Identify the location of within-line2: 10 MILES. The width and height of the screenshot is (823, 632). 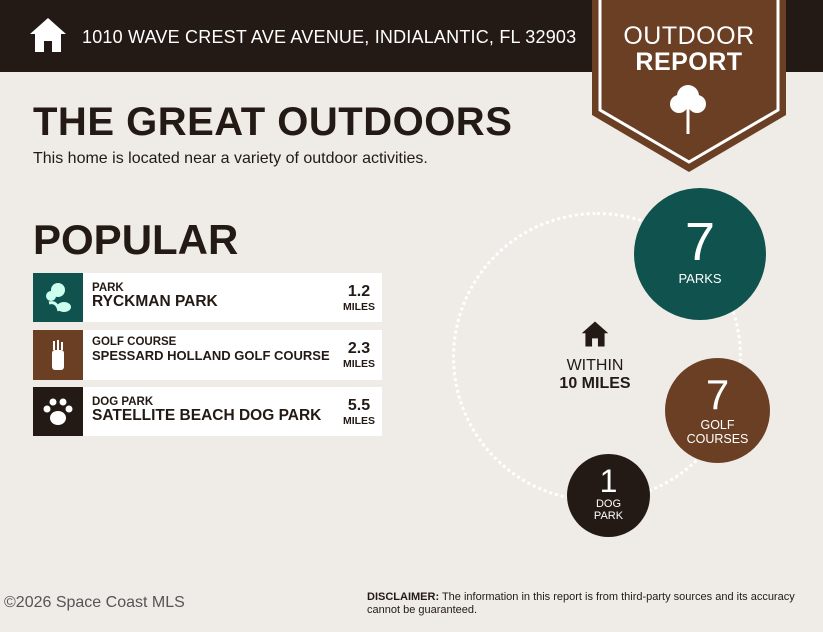
(595, 383).